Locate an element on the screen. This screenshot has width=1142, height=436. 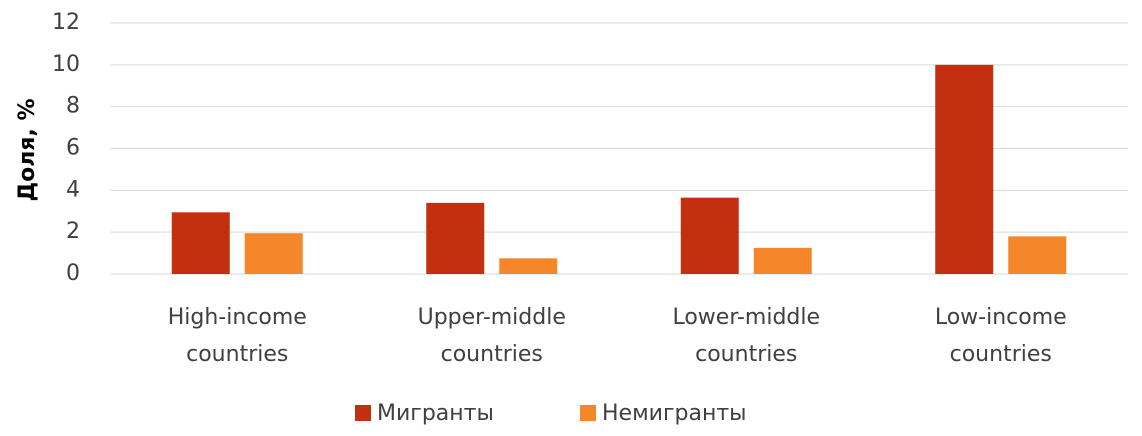
y-axis-label: Доля, % is located at coordinates (27, 149).